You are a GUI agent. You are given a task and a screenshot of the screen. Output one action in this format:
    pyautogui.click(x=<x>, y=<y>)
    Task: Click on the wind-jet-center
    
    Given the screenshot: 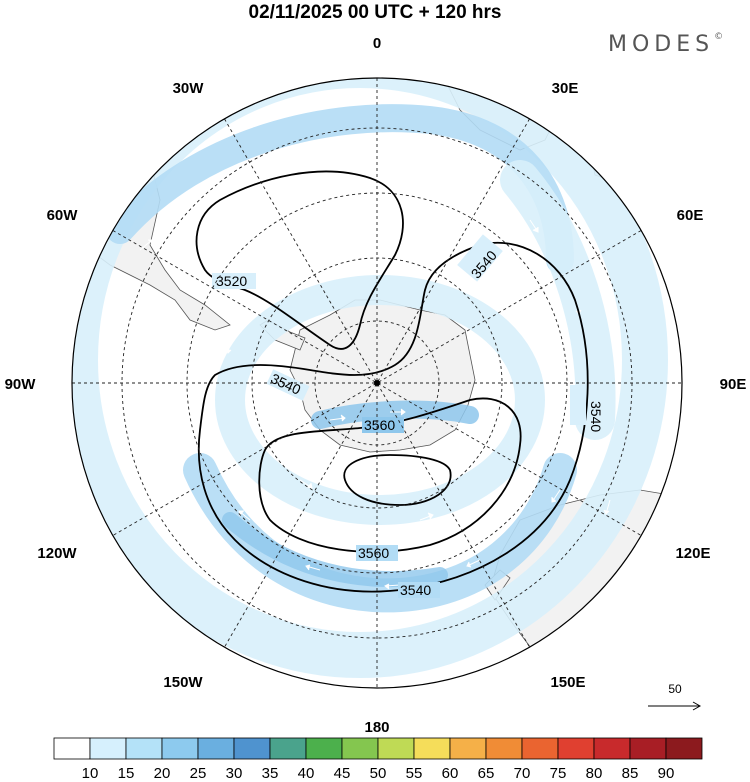 What is the action you would take?
    pyautogui.click(x=395, y=414)
    